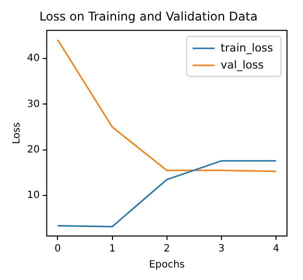  Describe the element at coordinates (148, 16) in the screenshot. I see `chart-title: Loss on Training and Validation Data` at that location.